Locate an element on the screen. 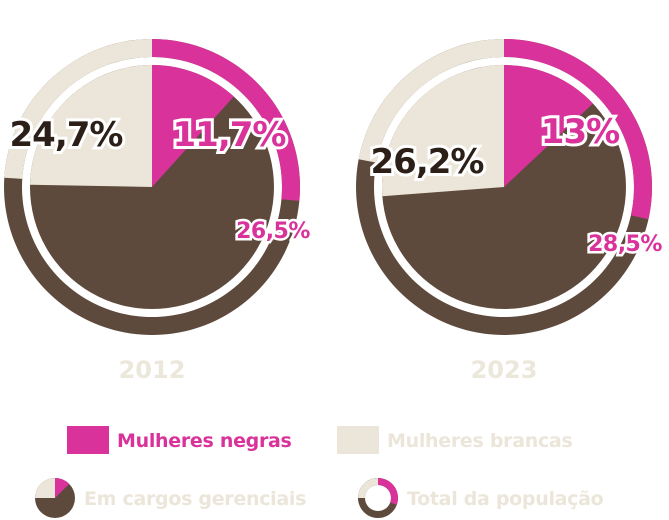 This screenshot has width=669, height=520. year-label-2012: 2012 is located at coordinates (152, 370).